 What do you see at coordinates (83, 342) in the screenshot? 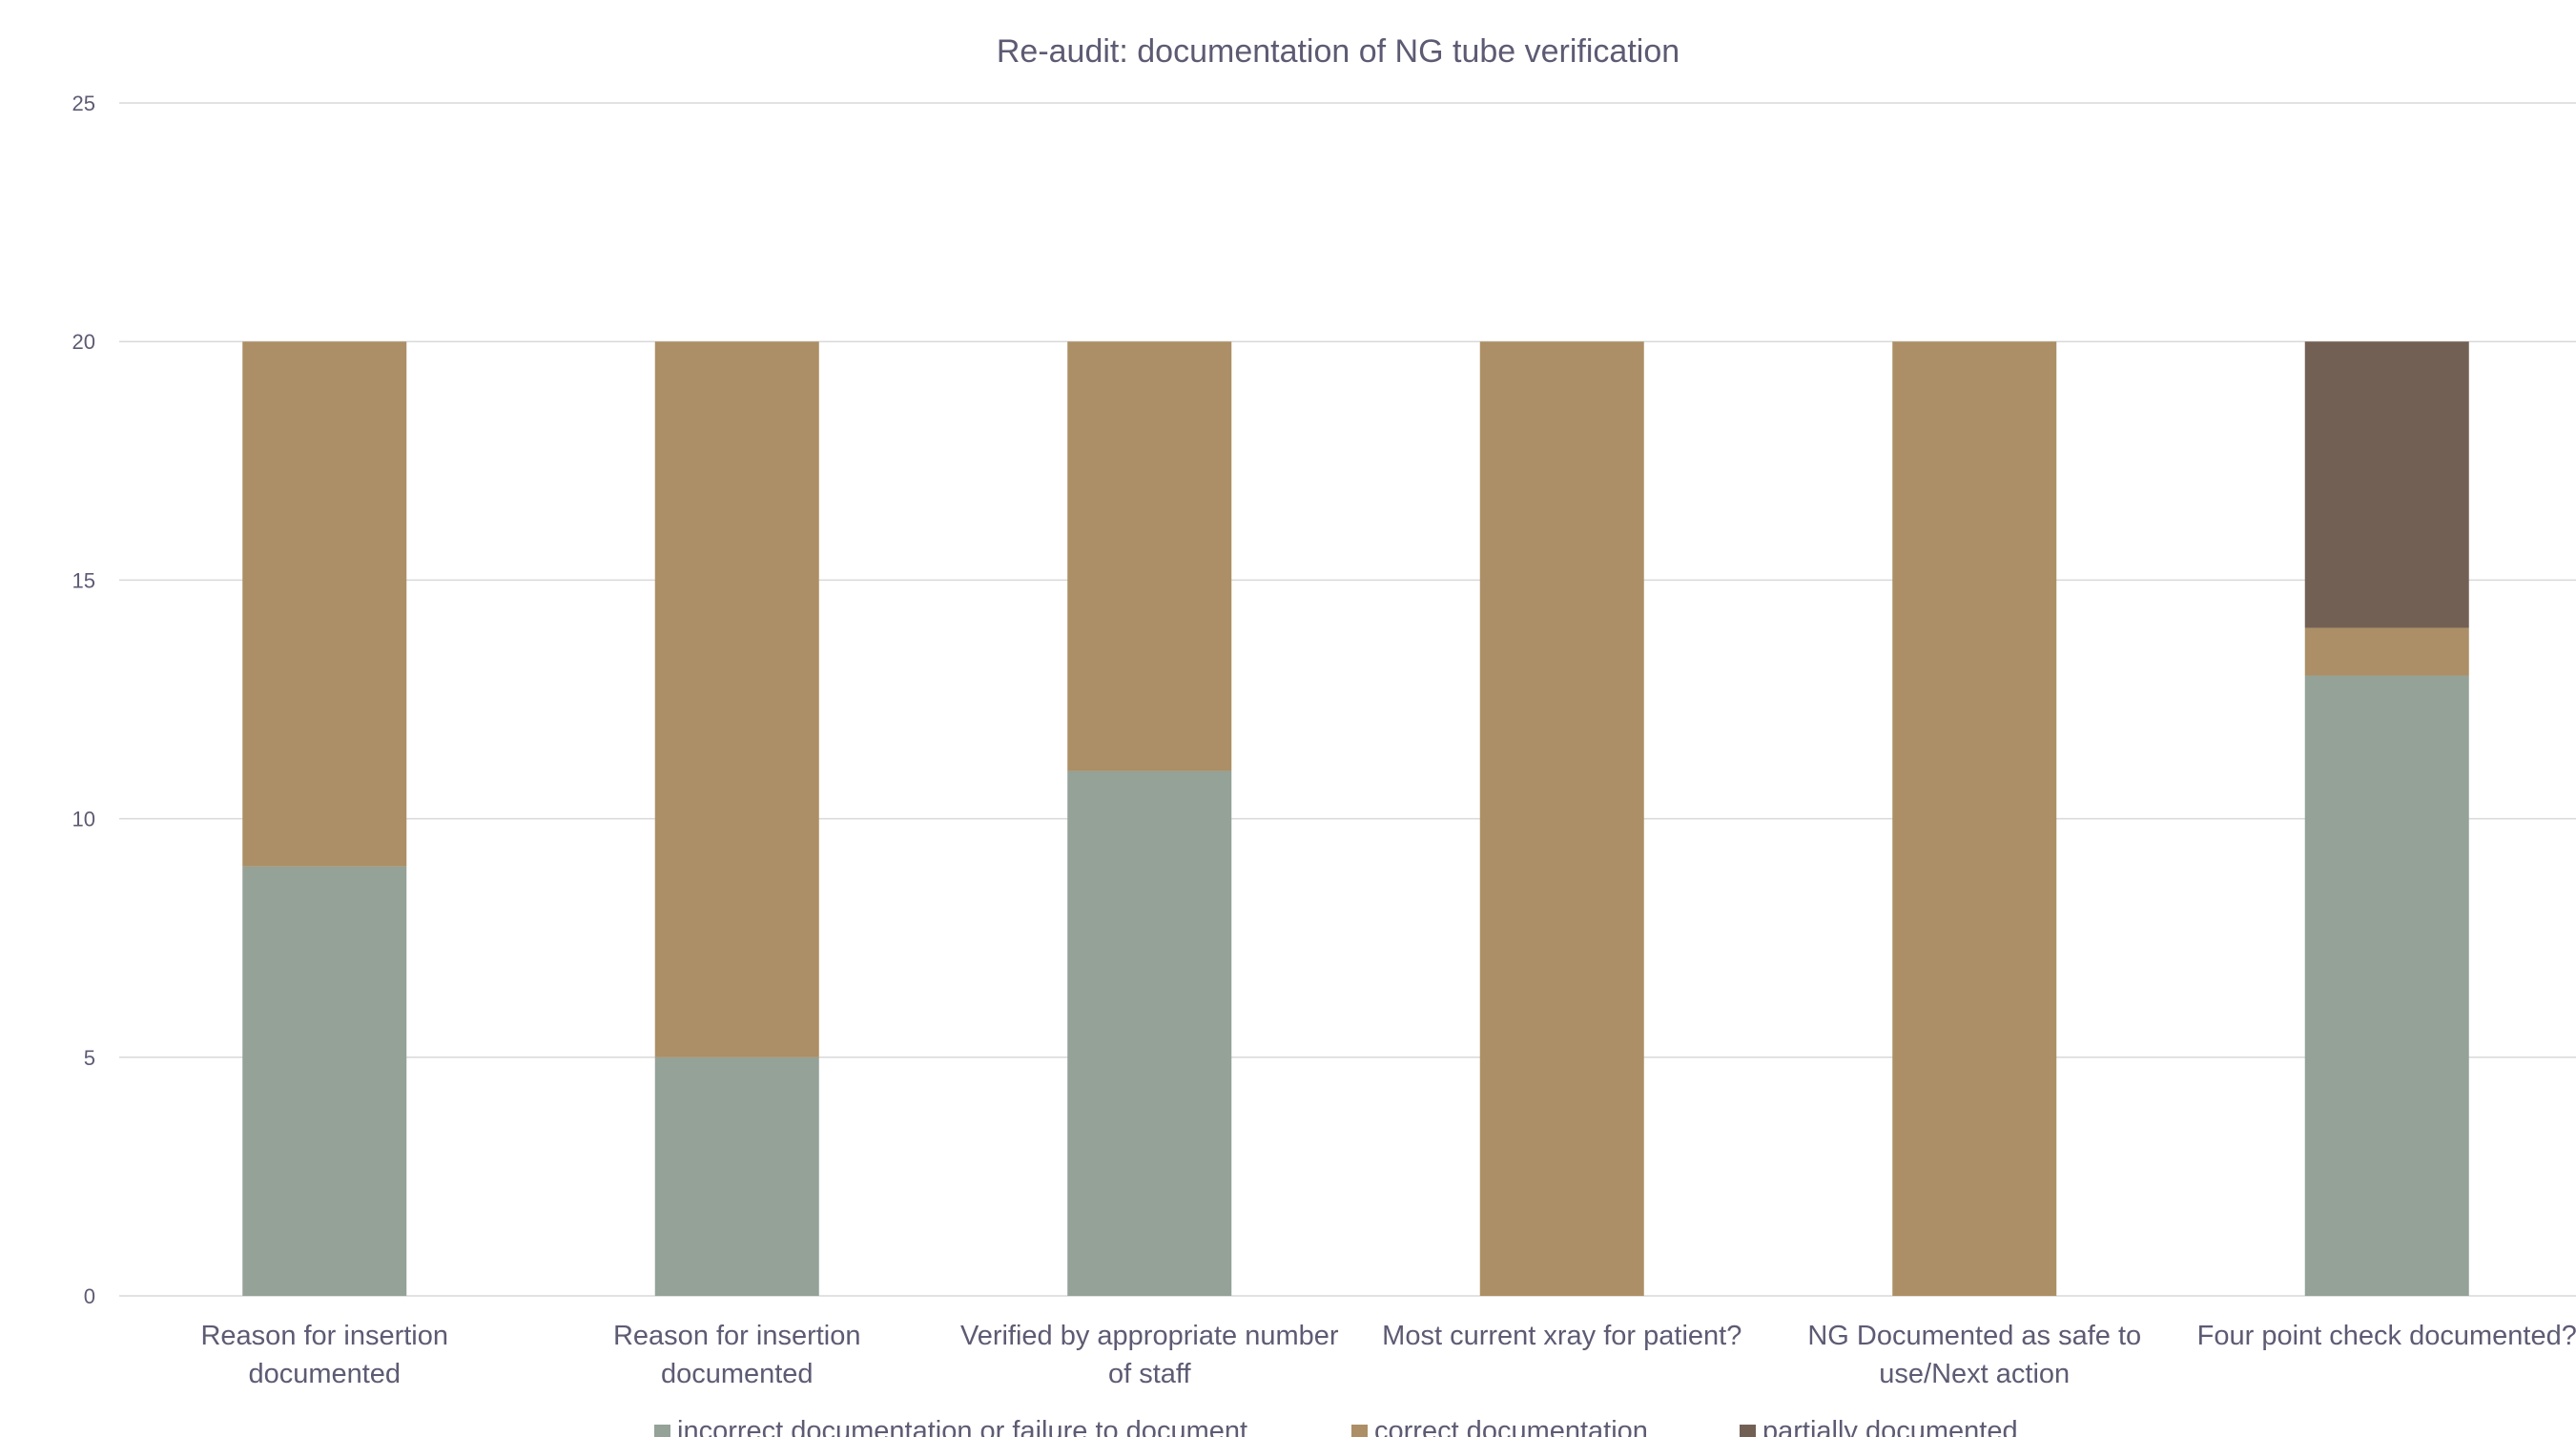
I see `y-tick-label-20: 20` at bounding box center [83, 342].